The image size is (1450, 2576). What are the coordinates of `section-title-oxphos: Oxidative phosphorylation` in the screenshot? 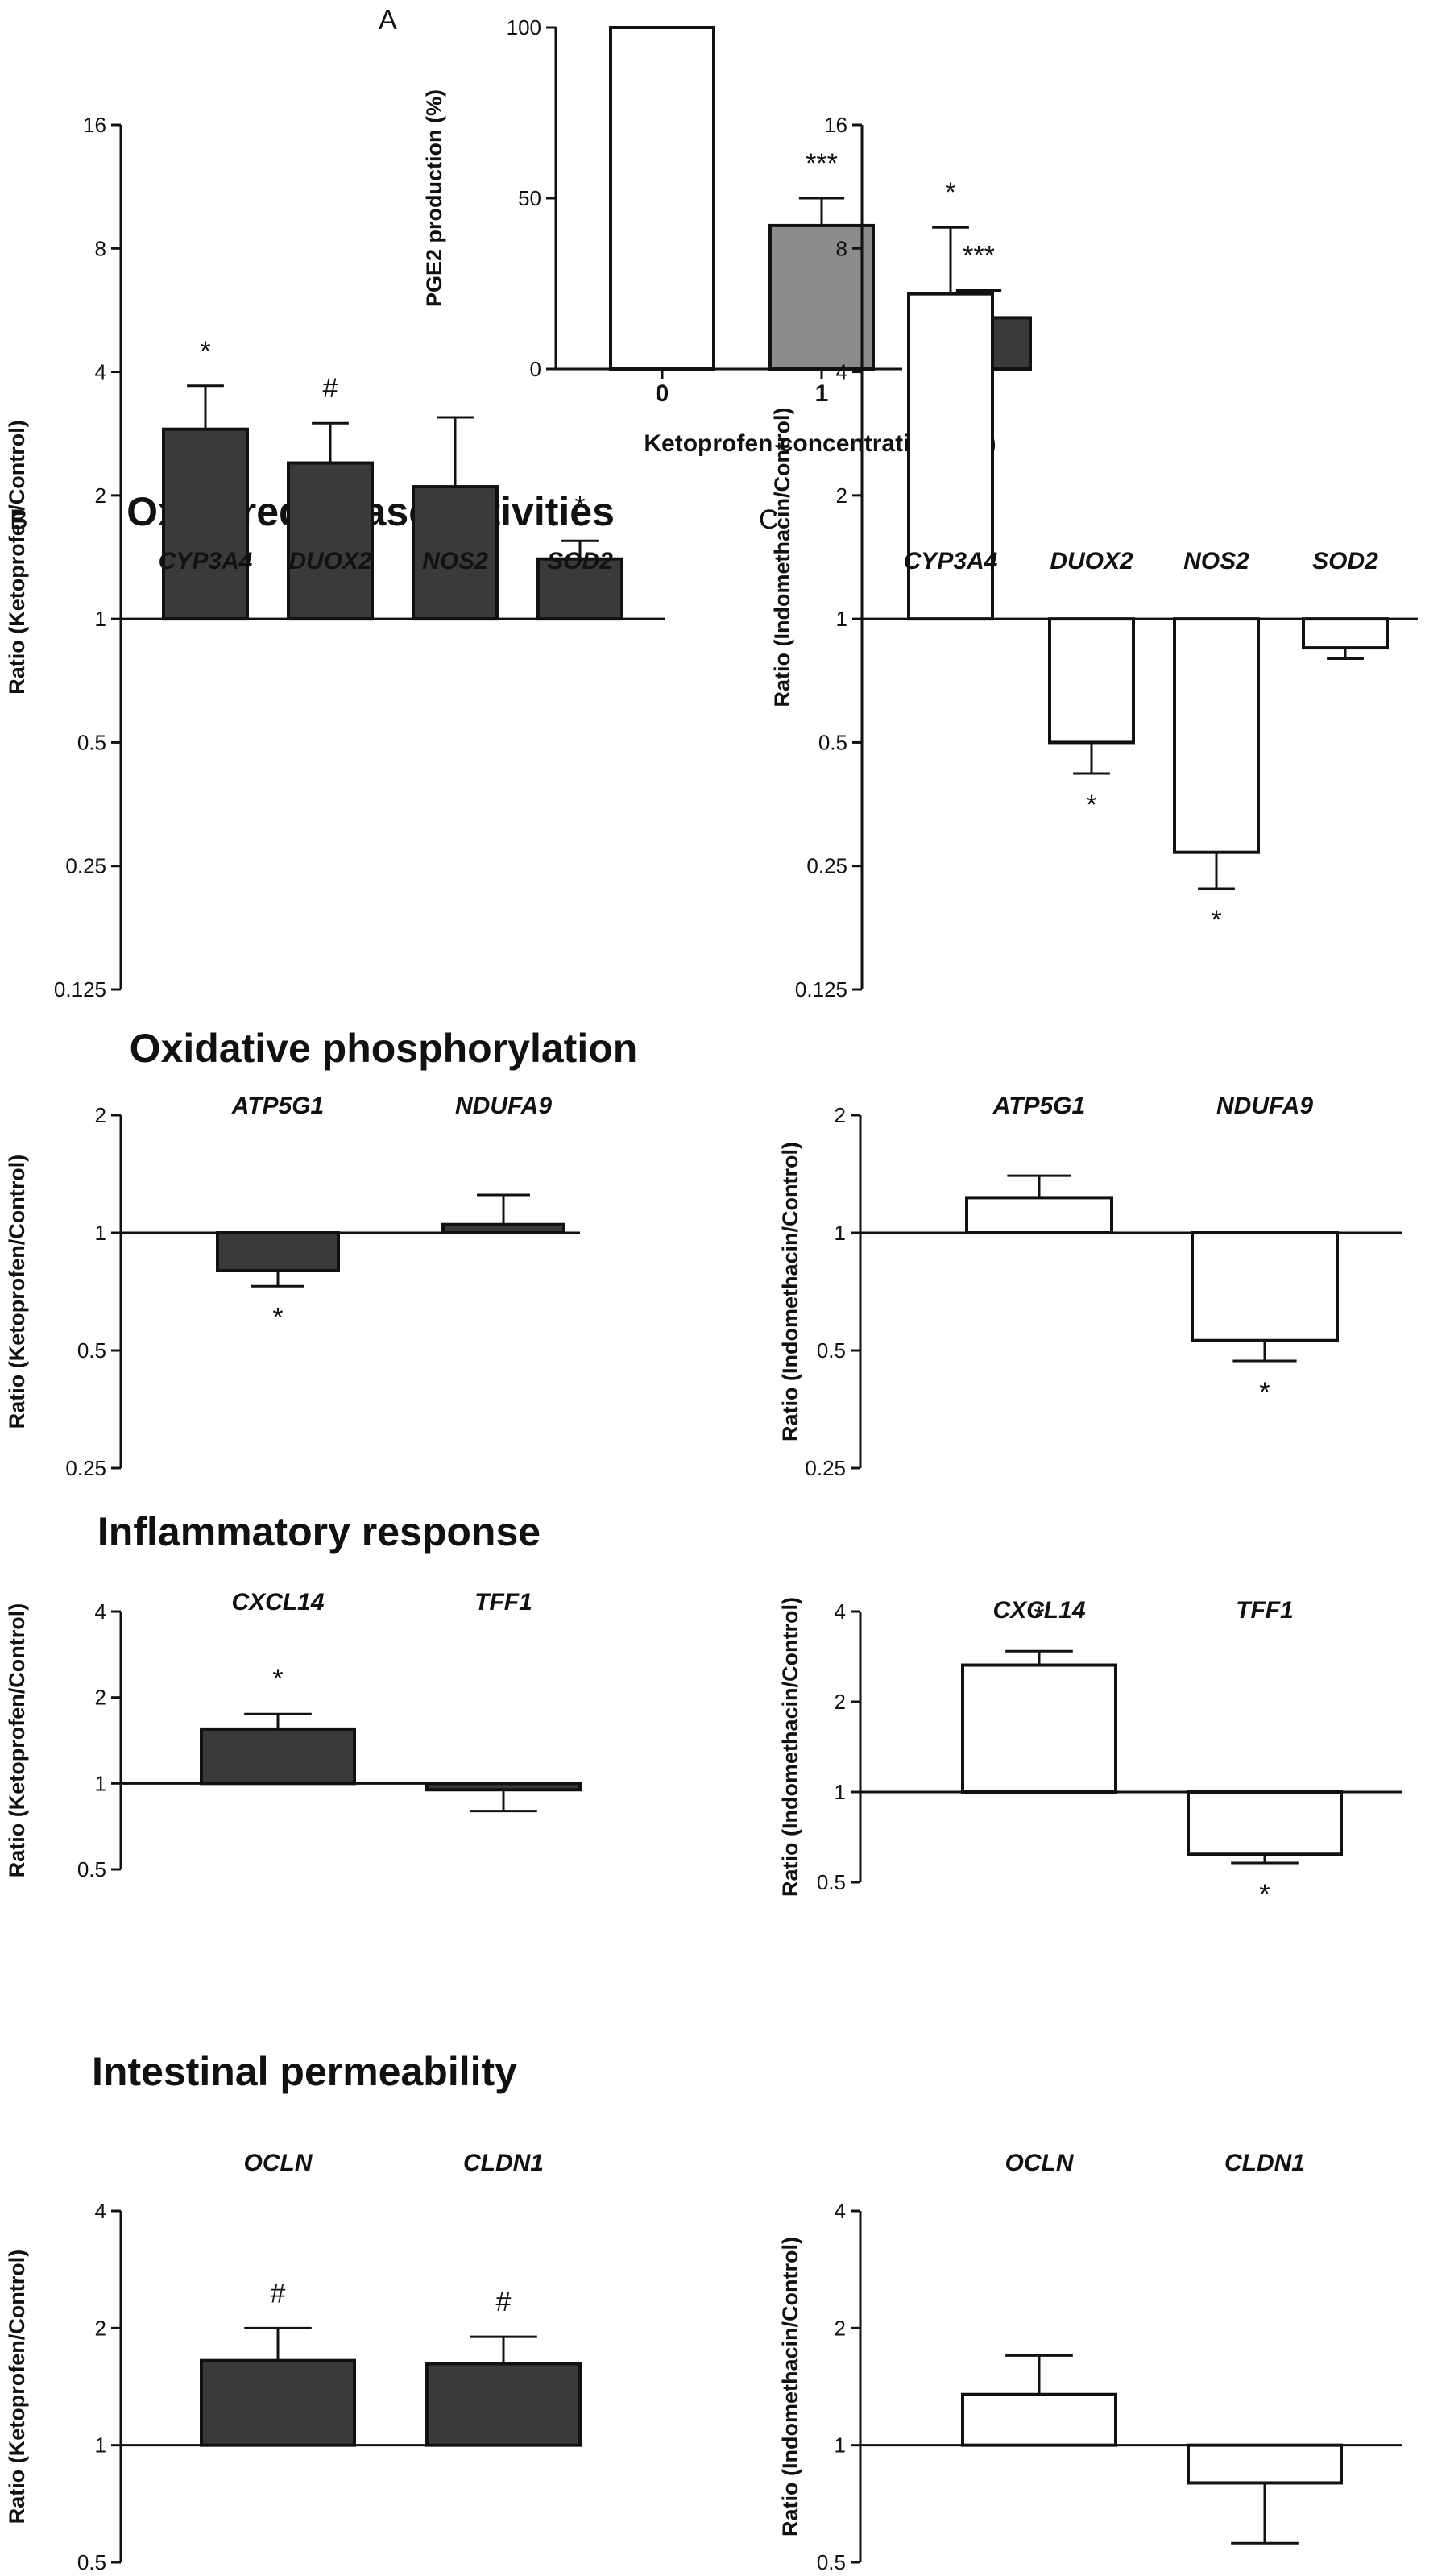 It's located at (384, 1048).